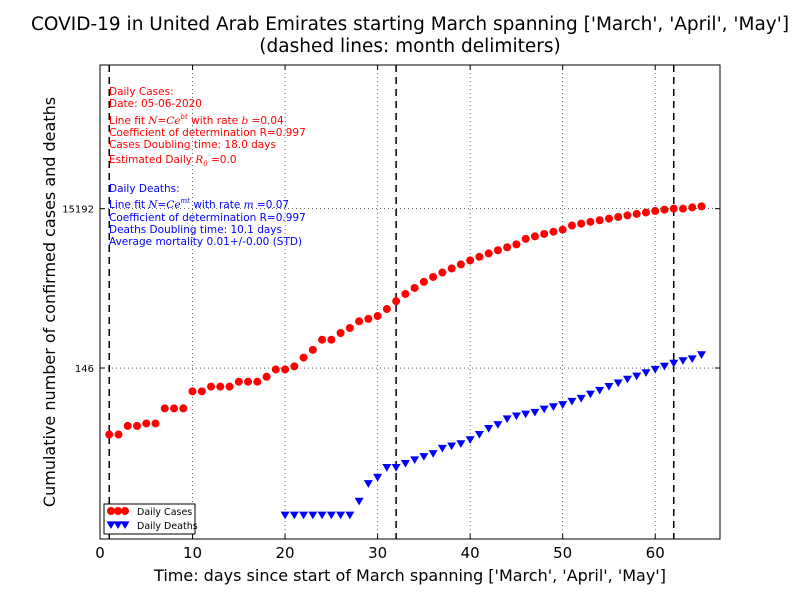 The width and height of the screenshot is (800, 600). Describe the element at coordinates (141, 92) in the screenshot. I see `cases-anno-heading: Daily Cases:` at that location.